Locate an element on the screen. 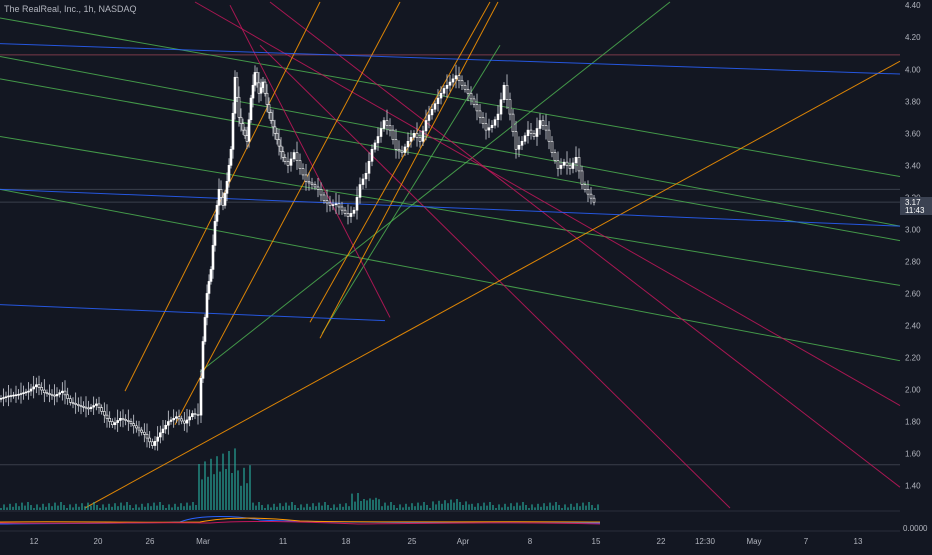  time-tick-label: 22 is located at coordinates (661, 541).